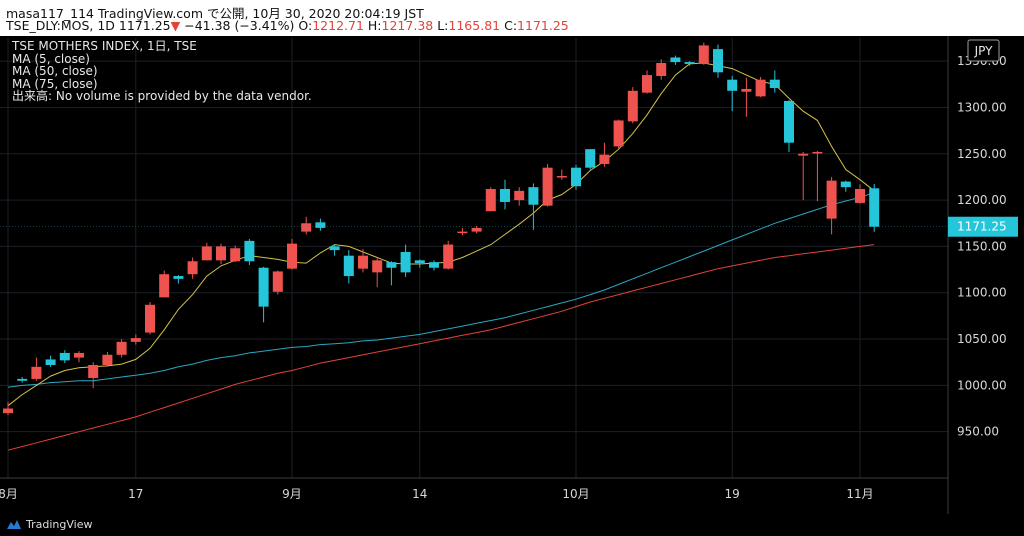 The image size is (1024, 536). Describe the element at coordinates (144, 25) in the screenshot. I see `last-price: 1171.25` at that location.